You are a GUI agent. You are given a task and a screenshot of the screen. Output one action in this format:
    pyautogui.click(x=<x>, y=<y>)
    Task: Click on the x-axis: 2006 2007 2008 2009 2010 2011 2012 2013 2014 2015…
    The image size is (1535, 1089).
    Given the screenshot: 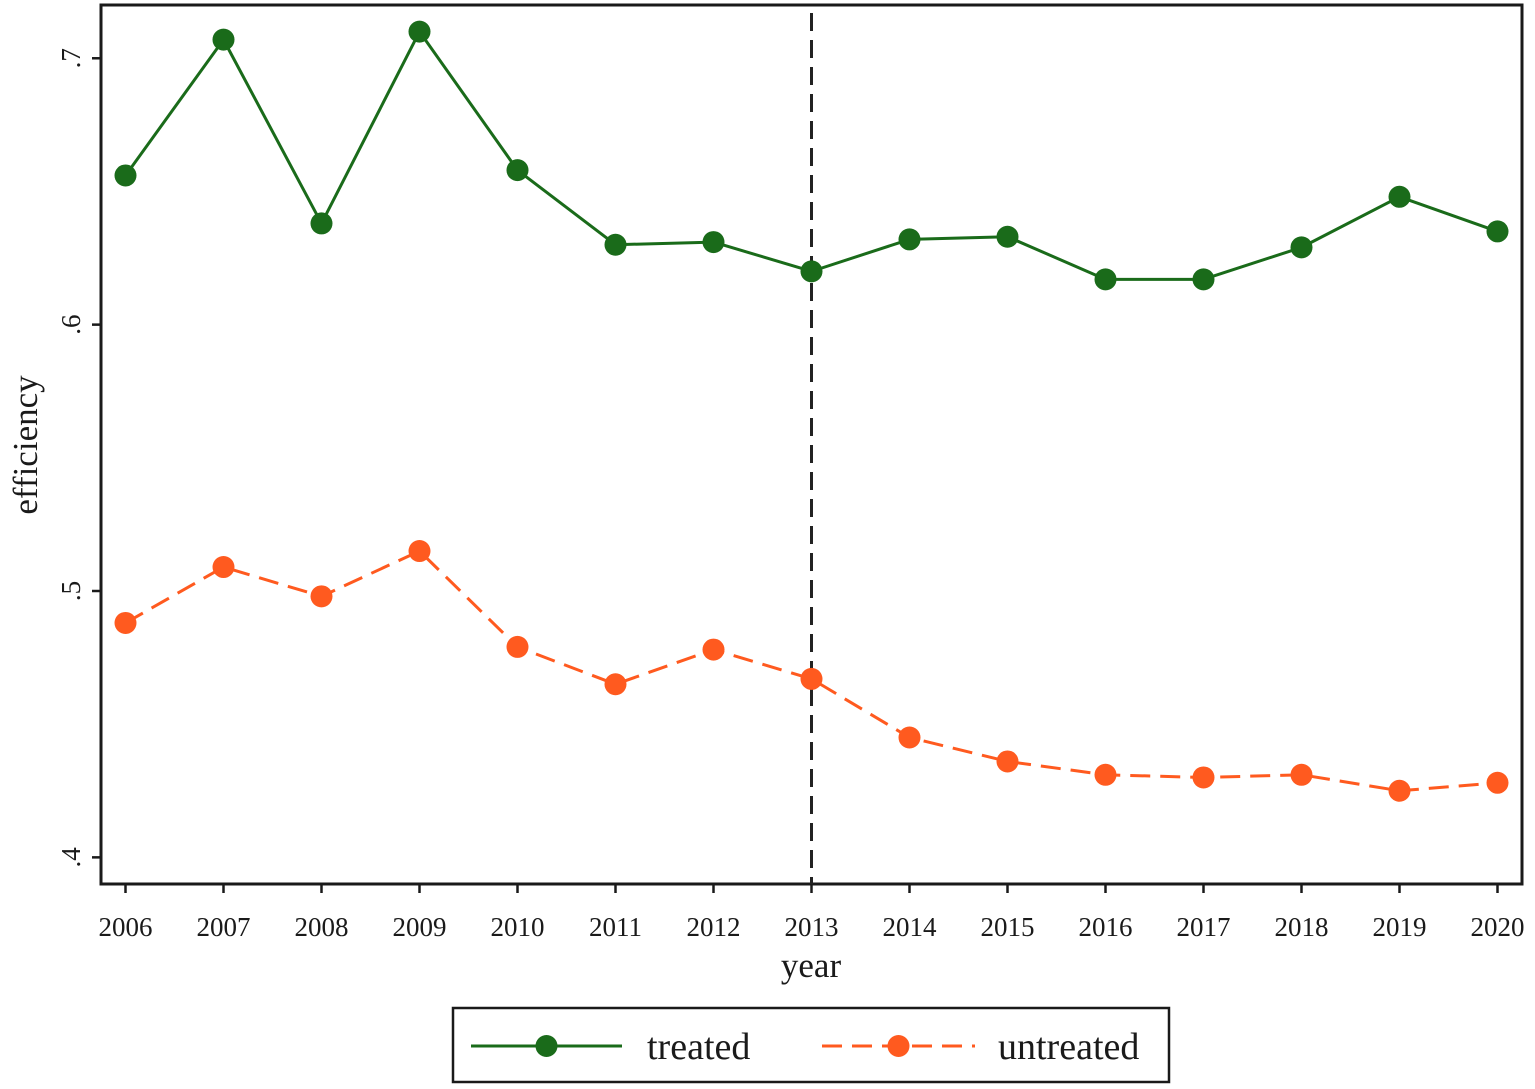 What is the action you would take?
    pyautogui.click(x=812, y=913)
    